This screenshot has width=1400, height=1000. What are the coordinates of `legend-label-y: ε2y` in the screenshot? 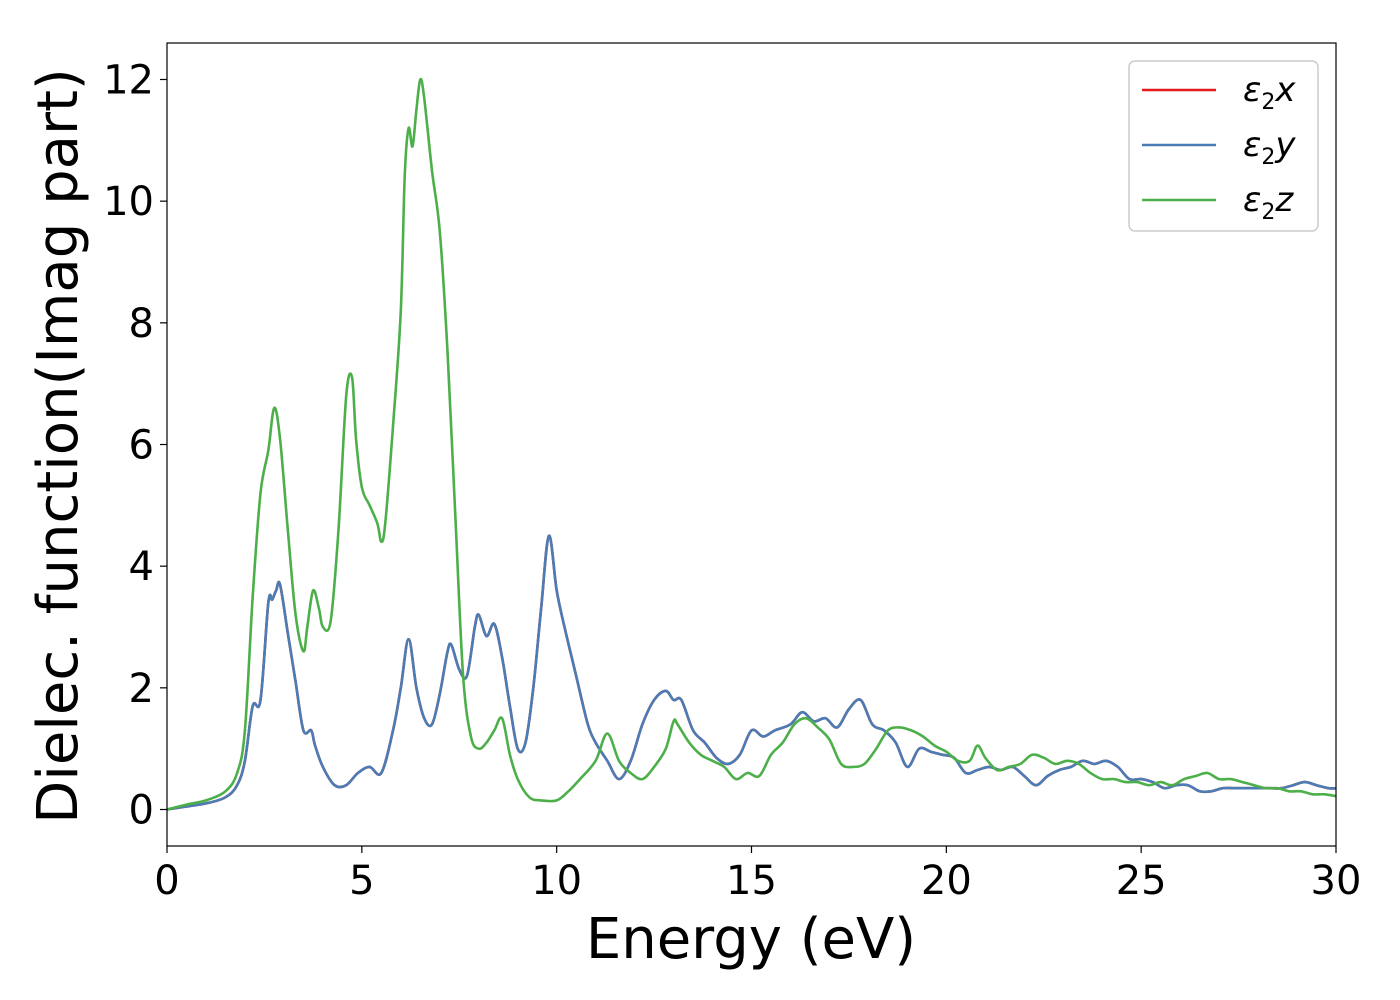 It's located at (1269, 147).